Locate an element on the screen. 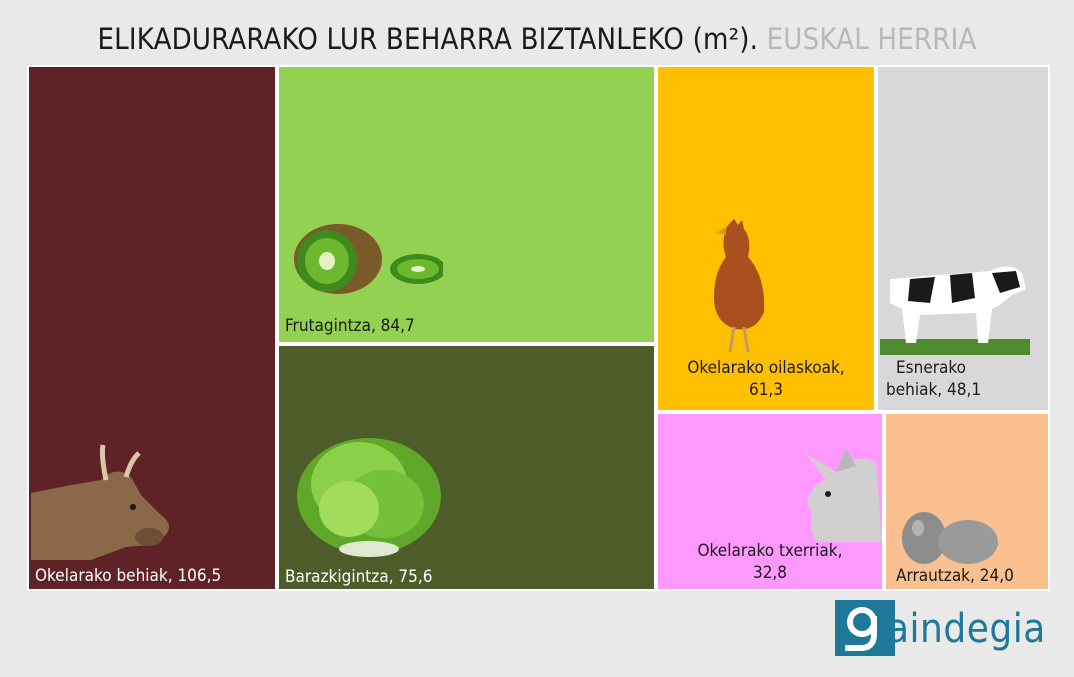  gaindegia-logo: aindegia is located at coordinates (942, 628).